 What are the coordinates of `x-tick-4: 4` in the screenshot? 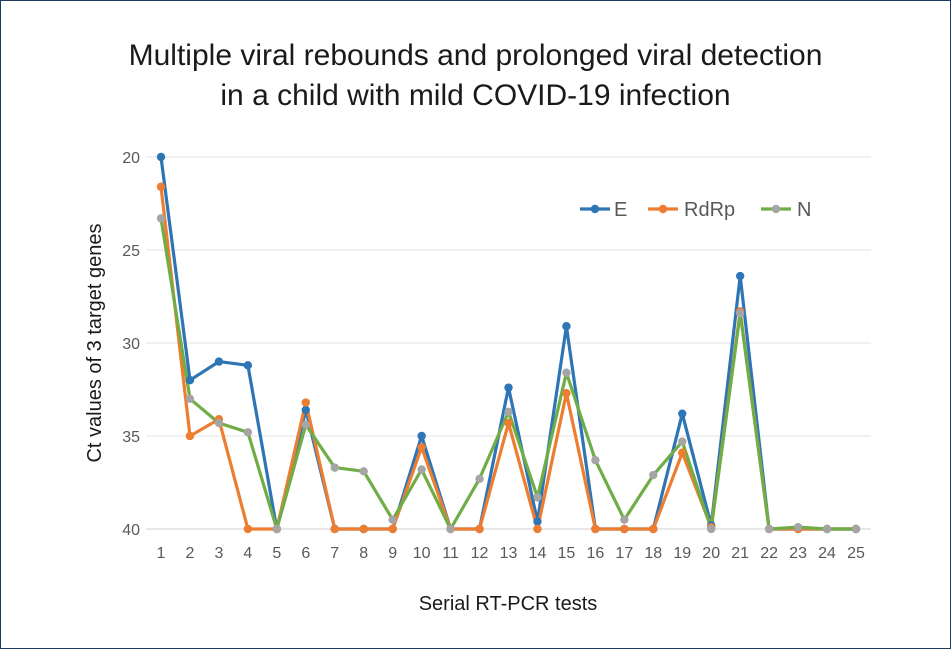 It's located at (247, 553).